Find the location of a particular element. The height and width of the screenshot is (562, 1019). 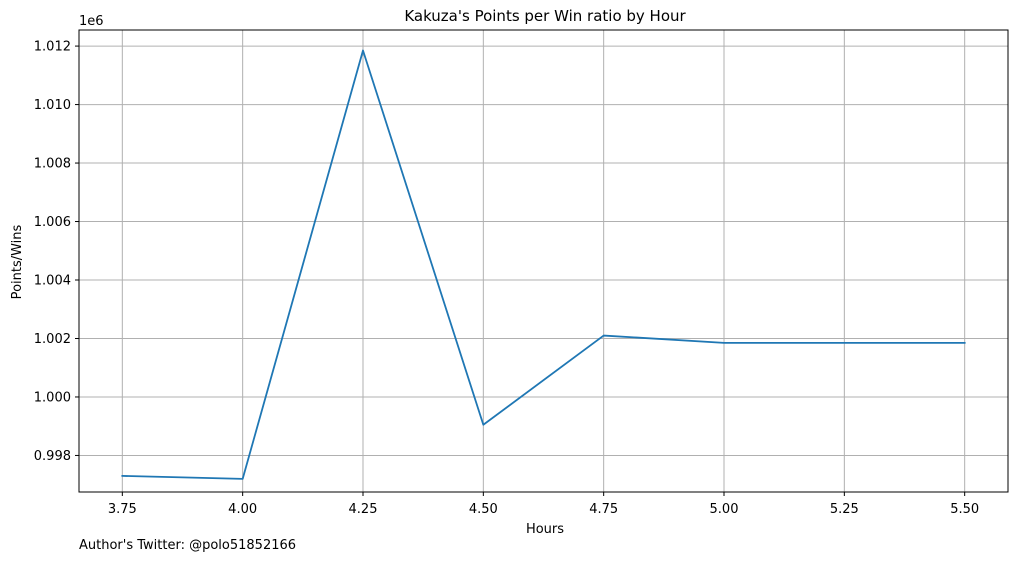

y-tick-label: 0.998 is located at coordinates (52, 456).